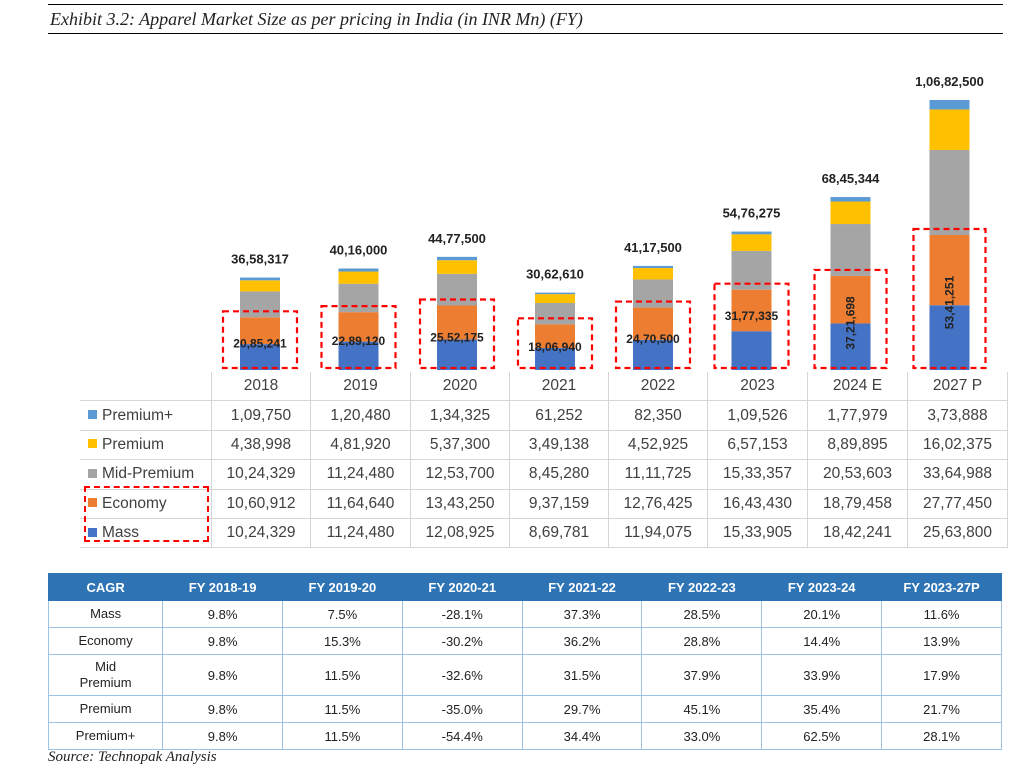 This screenshot has width=1024, height=771. Describe the element at coordinates (222, 587) in the screenshot. I see `cagr-header-1: FY 2018-19` at that location.